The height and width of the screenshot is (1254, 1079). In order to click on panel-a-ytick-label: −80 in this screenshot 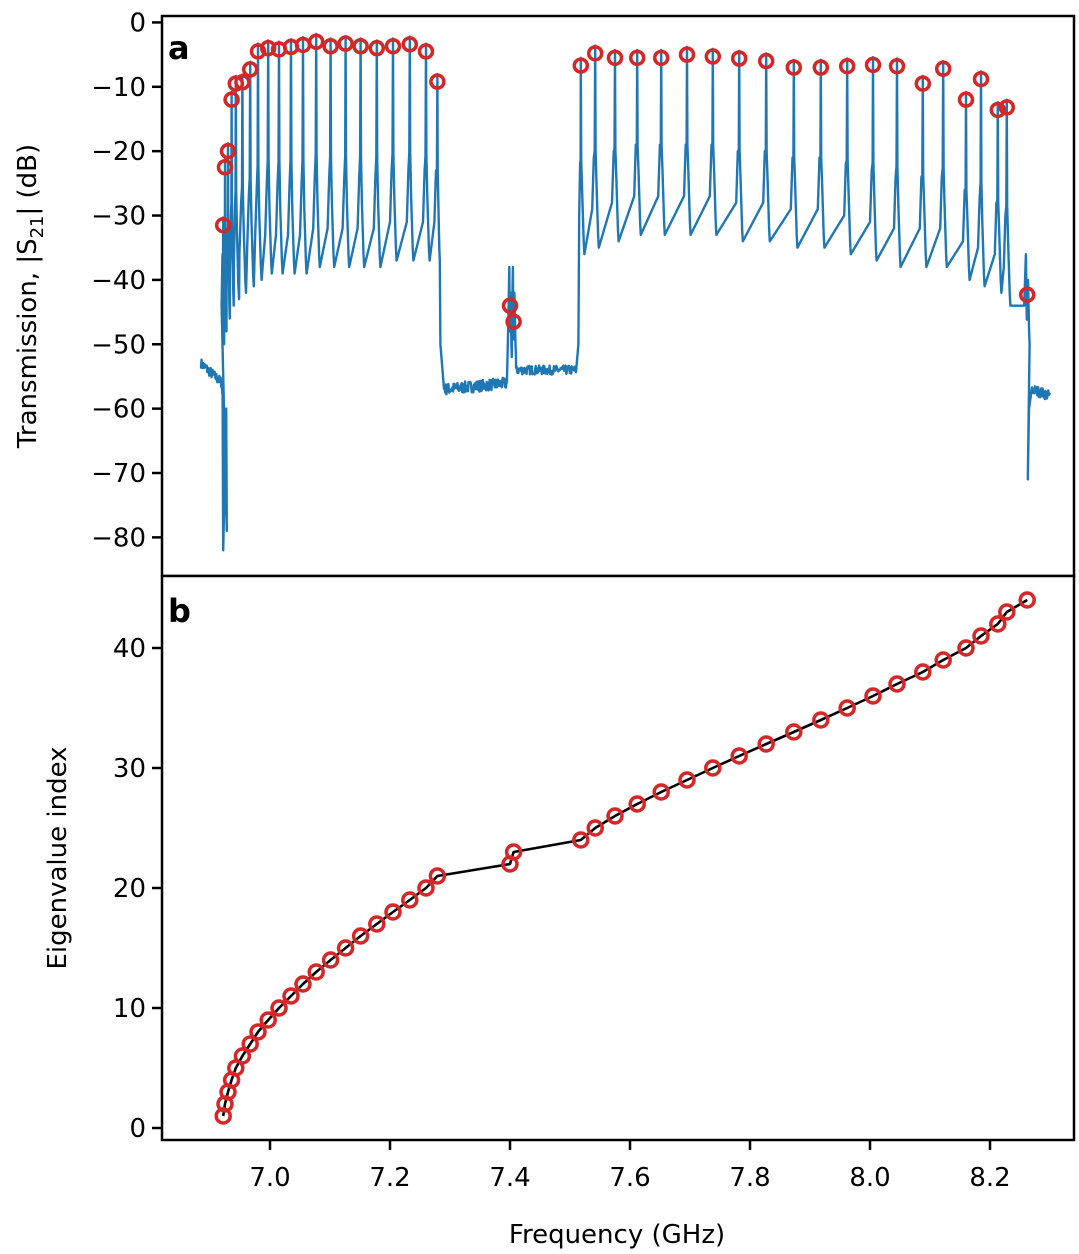, I will do `click(118, 538)`.